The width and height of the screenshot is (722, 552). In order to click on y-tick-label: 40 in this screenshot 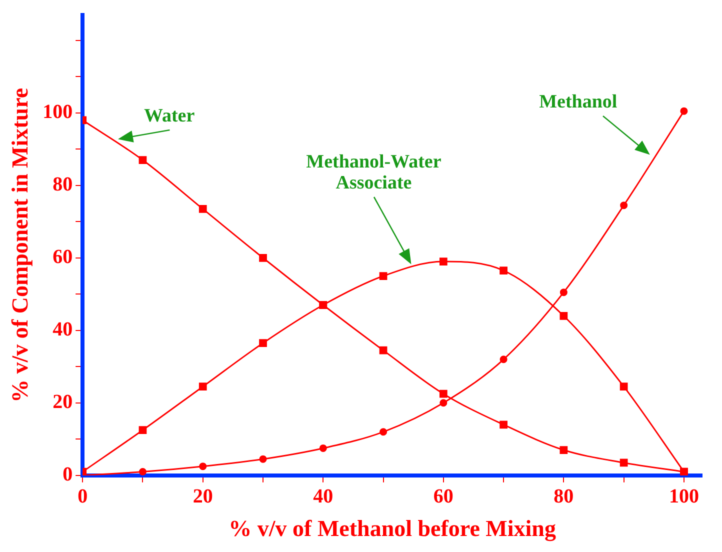, I will do `click(62, 329)`.